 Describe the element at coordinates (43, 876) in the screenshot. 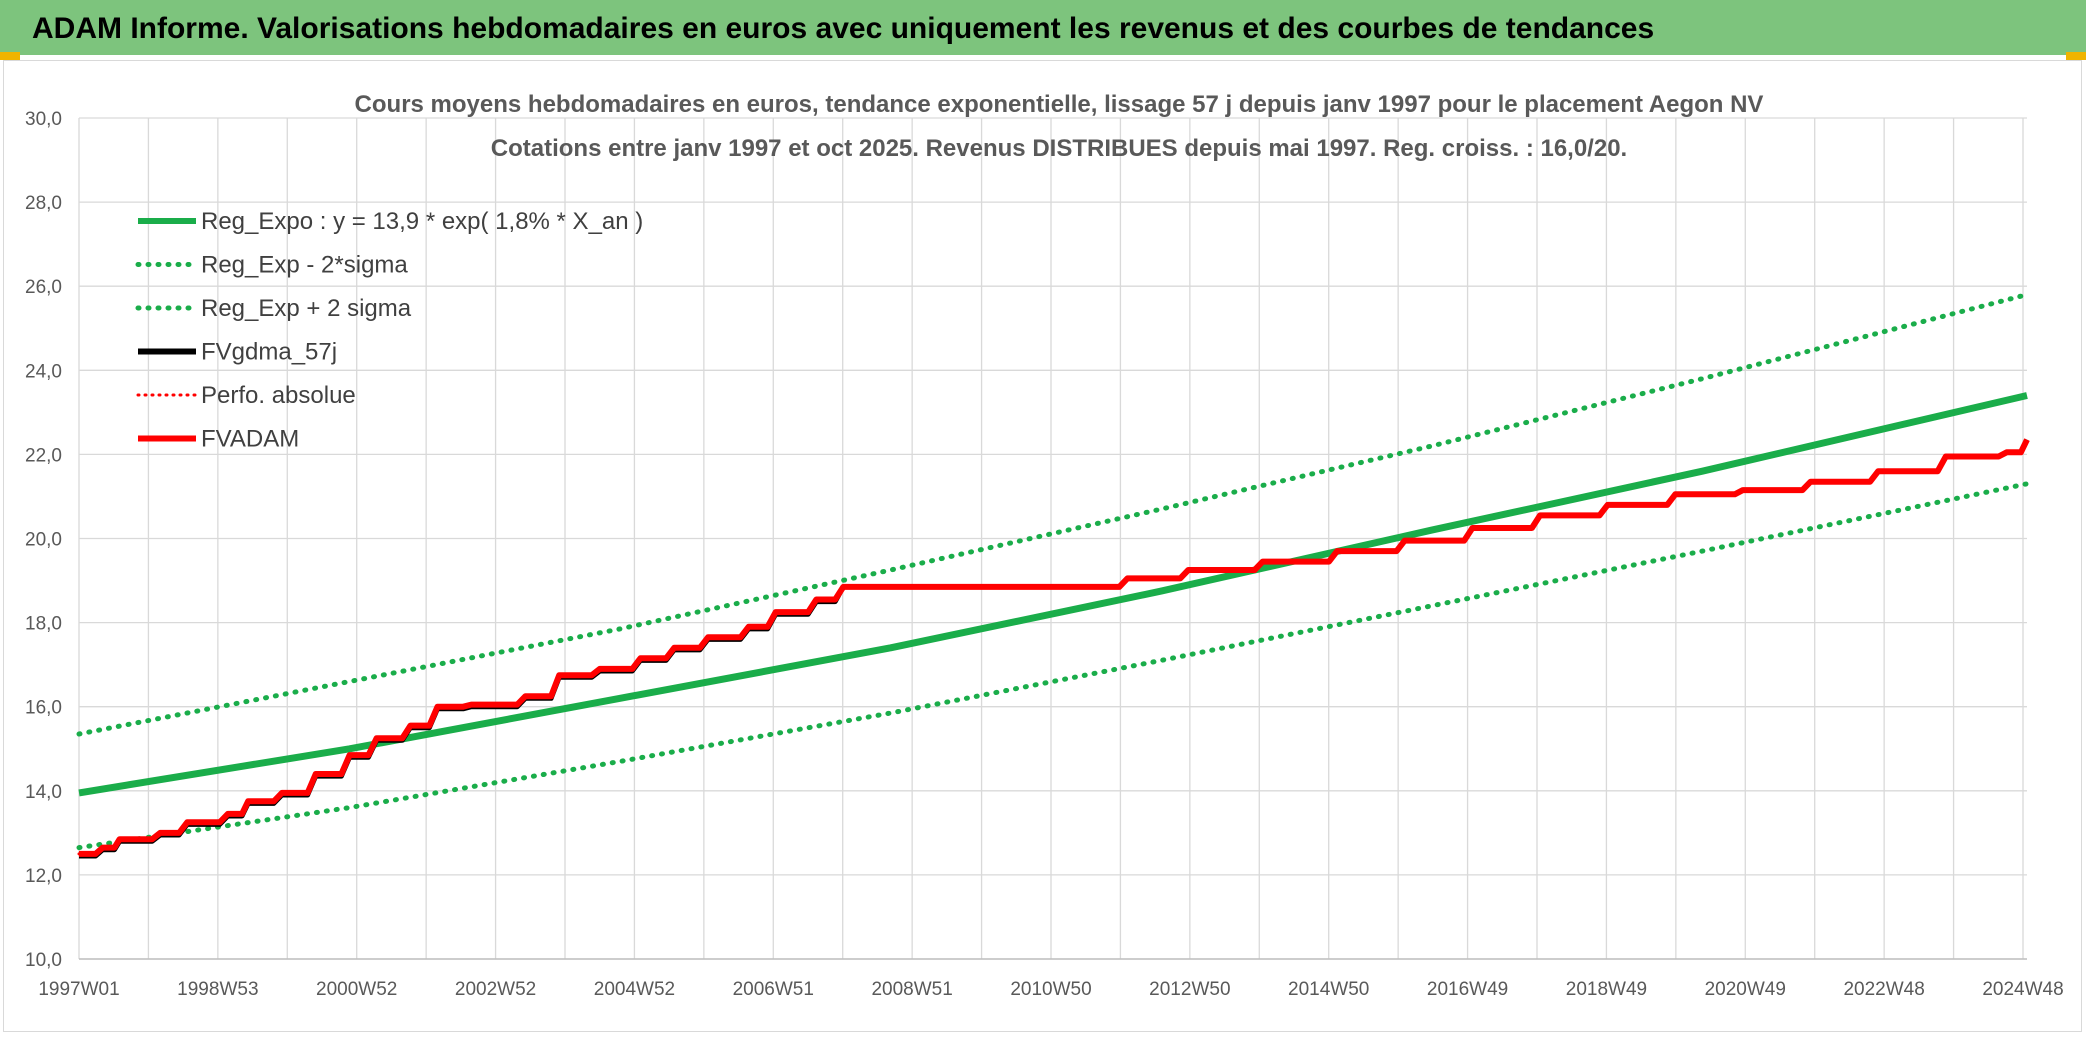

I see `y-tick-label: 12,0` at that location.